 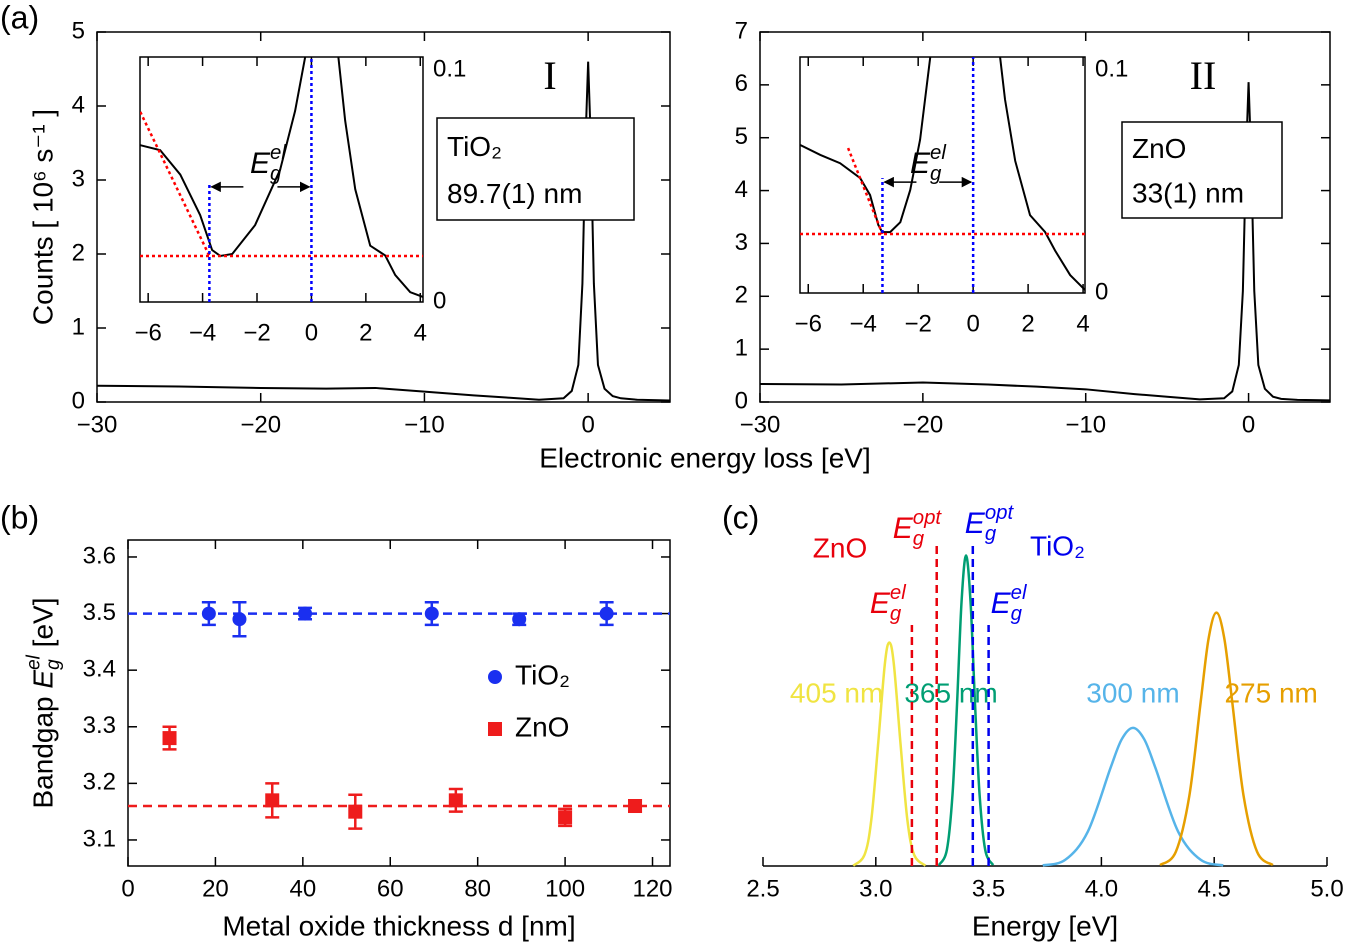 What do you see at coordinates (256, 332) in the screenshot?
I see `x-tick-label: −2` at bounding box center [256, 332].